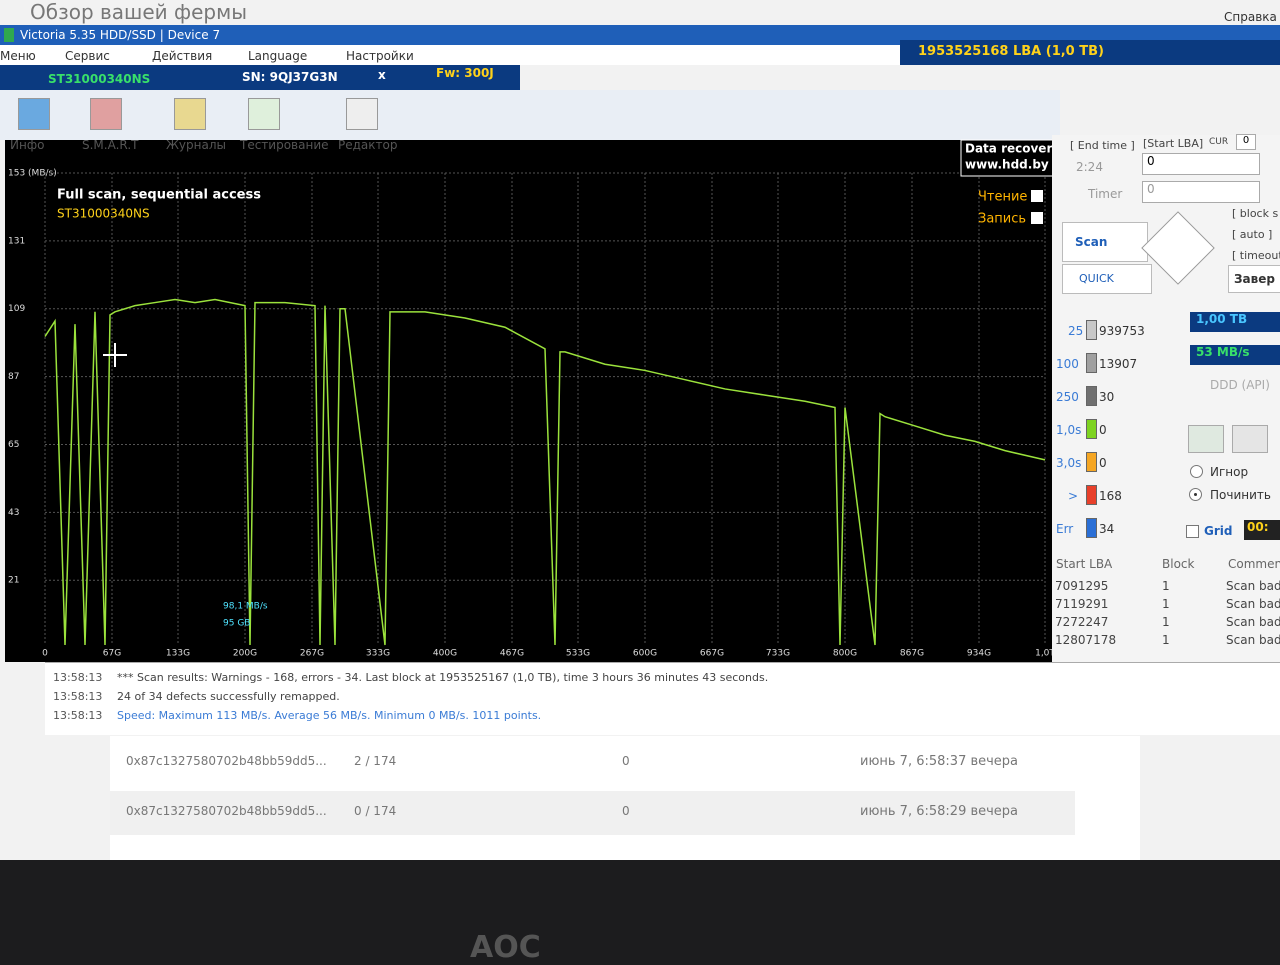 Image resolution: width=1280 pixels, height=965 pixels. Describe the element at coordinates (512, 654) in the screenshot. I see `x-tick-label: 467G` at that location.